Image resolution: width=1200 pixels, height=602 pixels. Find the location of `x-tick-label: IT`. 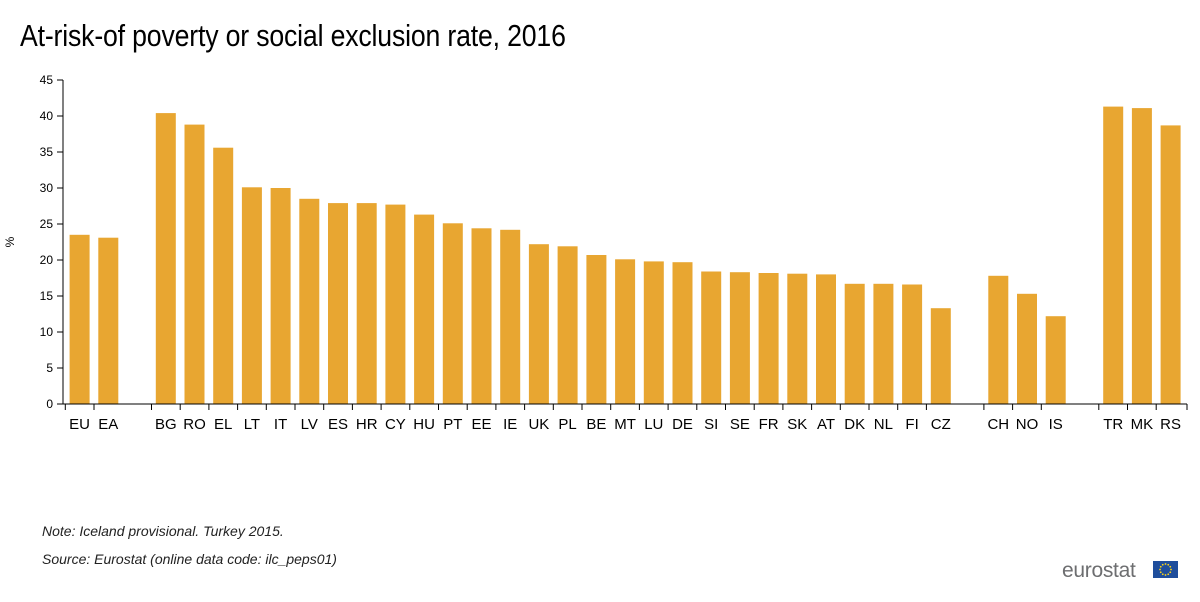

x-tick-label: IT is located at coordinates (280, 424).